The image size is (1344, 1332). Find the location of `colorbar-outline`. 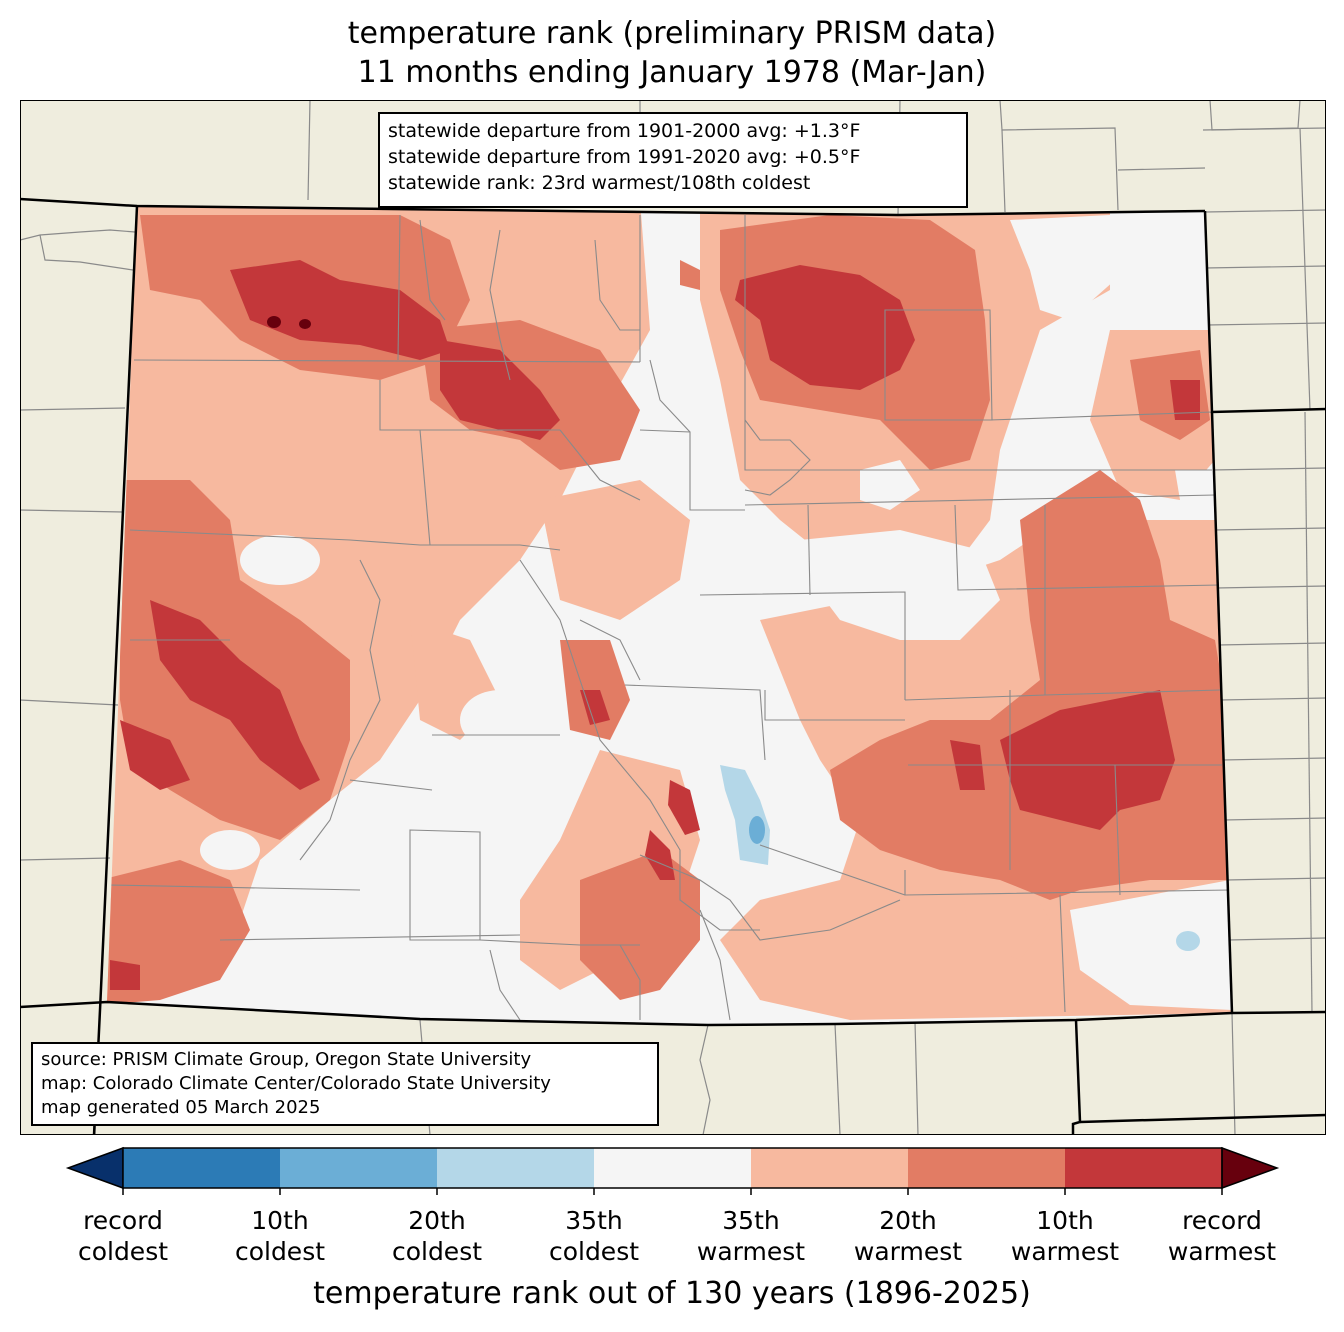

colorbar-outline is located at coordinates (672, 1168).